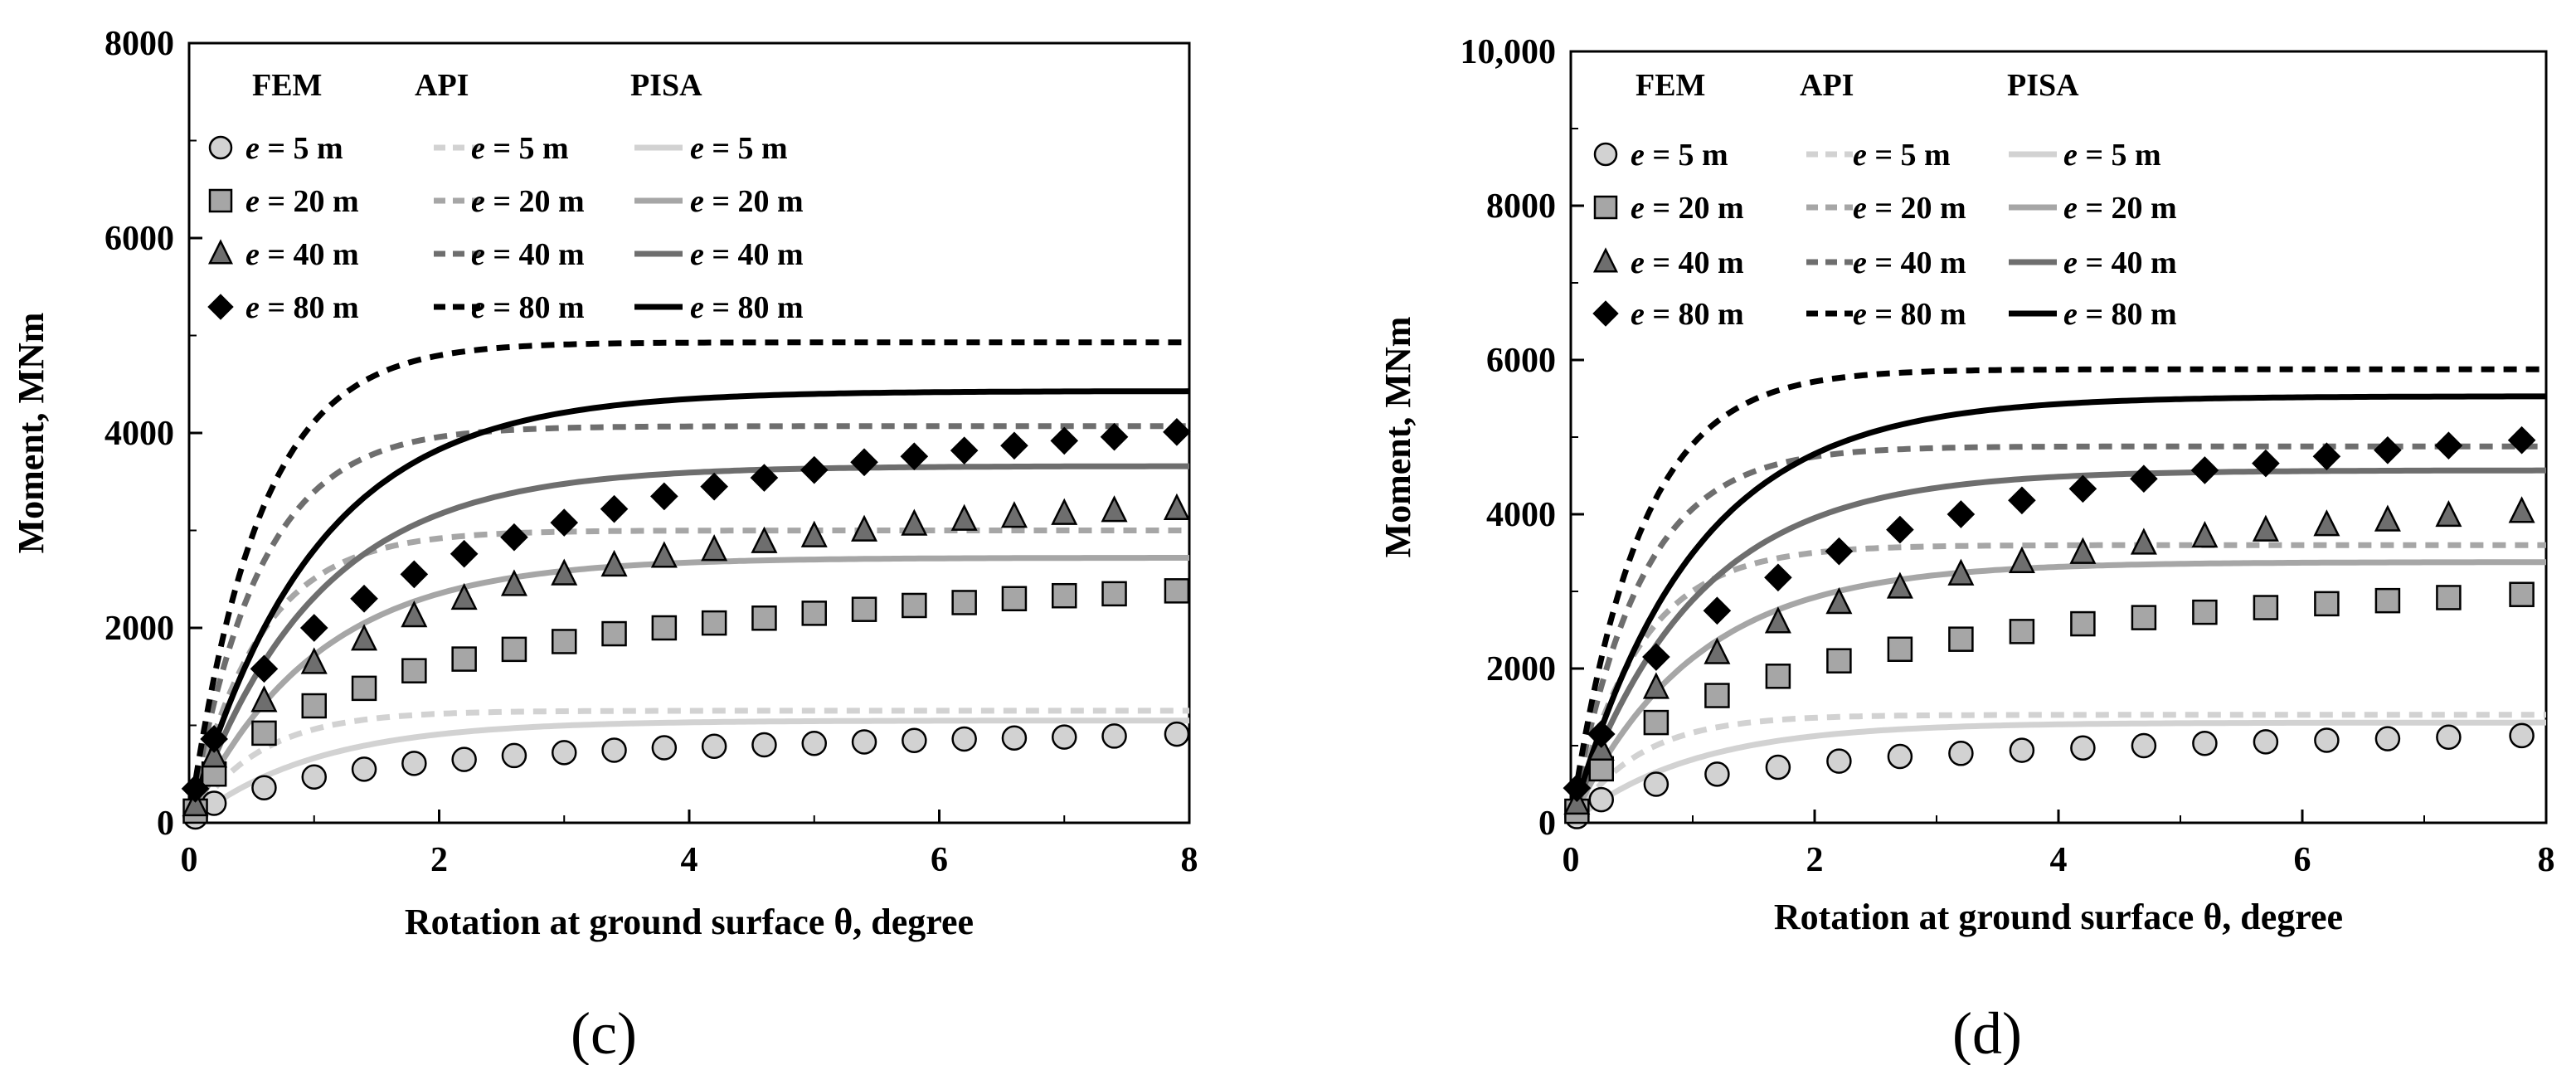  I want to click on y-tick-label: 2000, so click(139, 629).